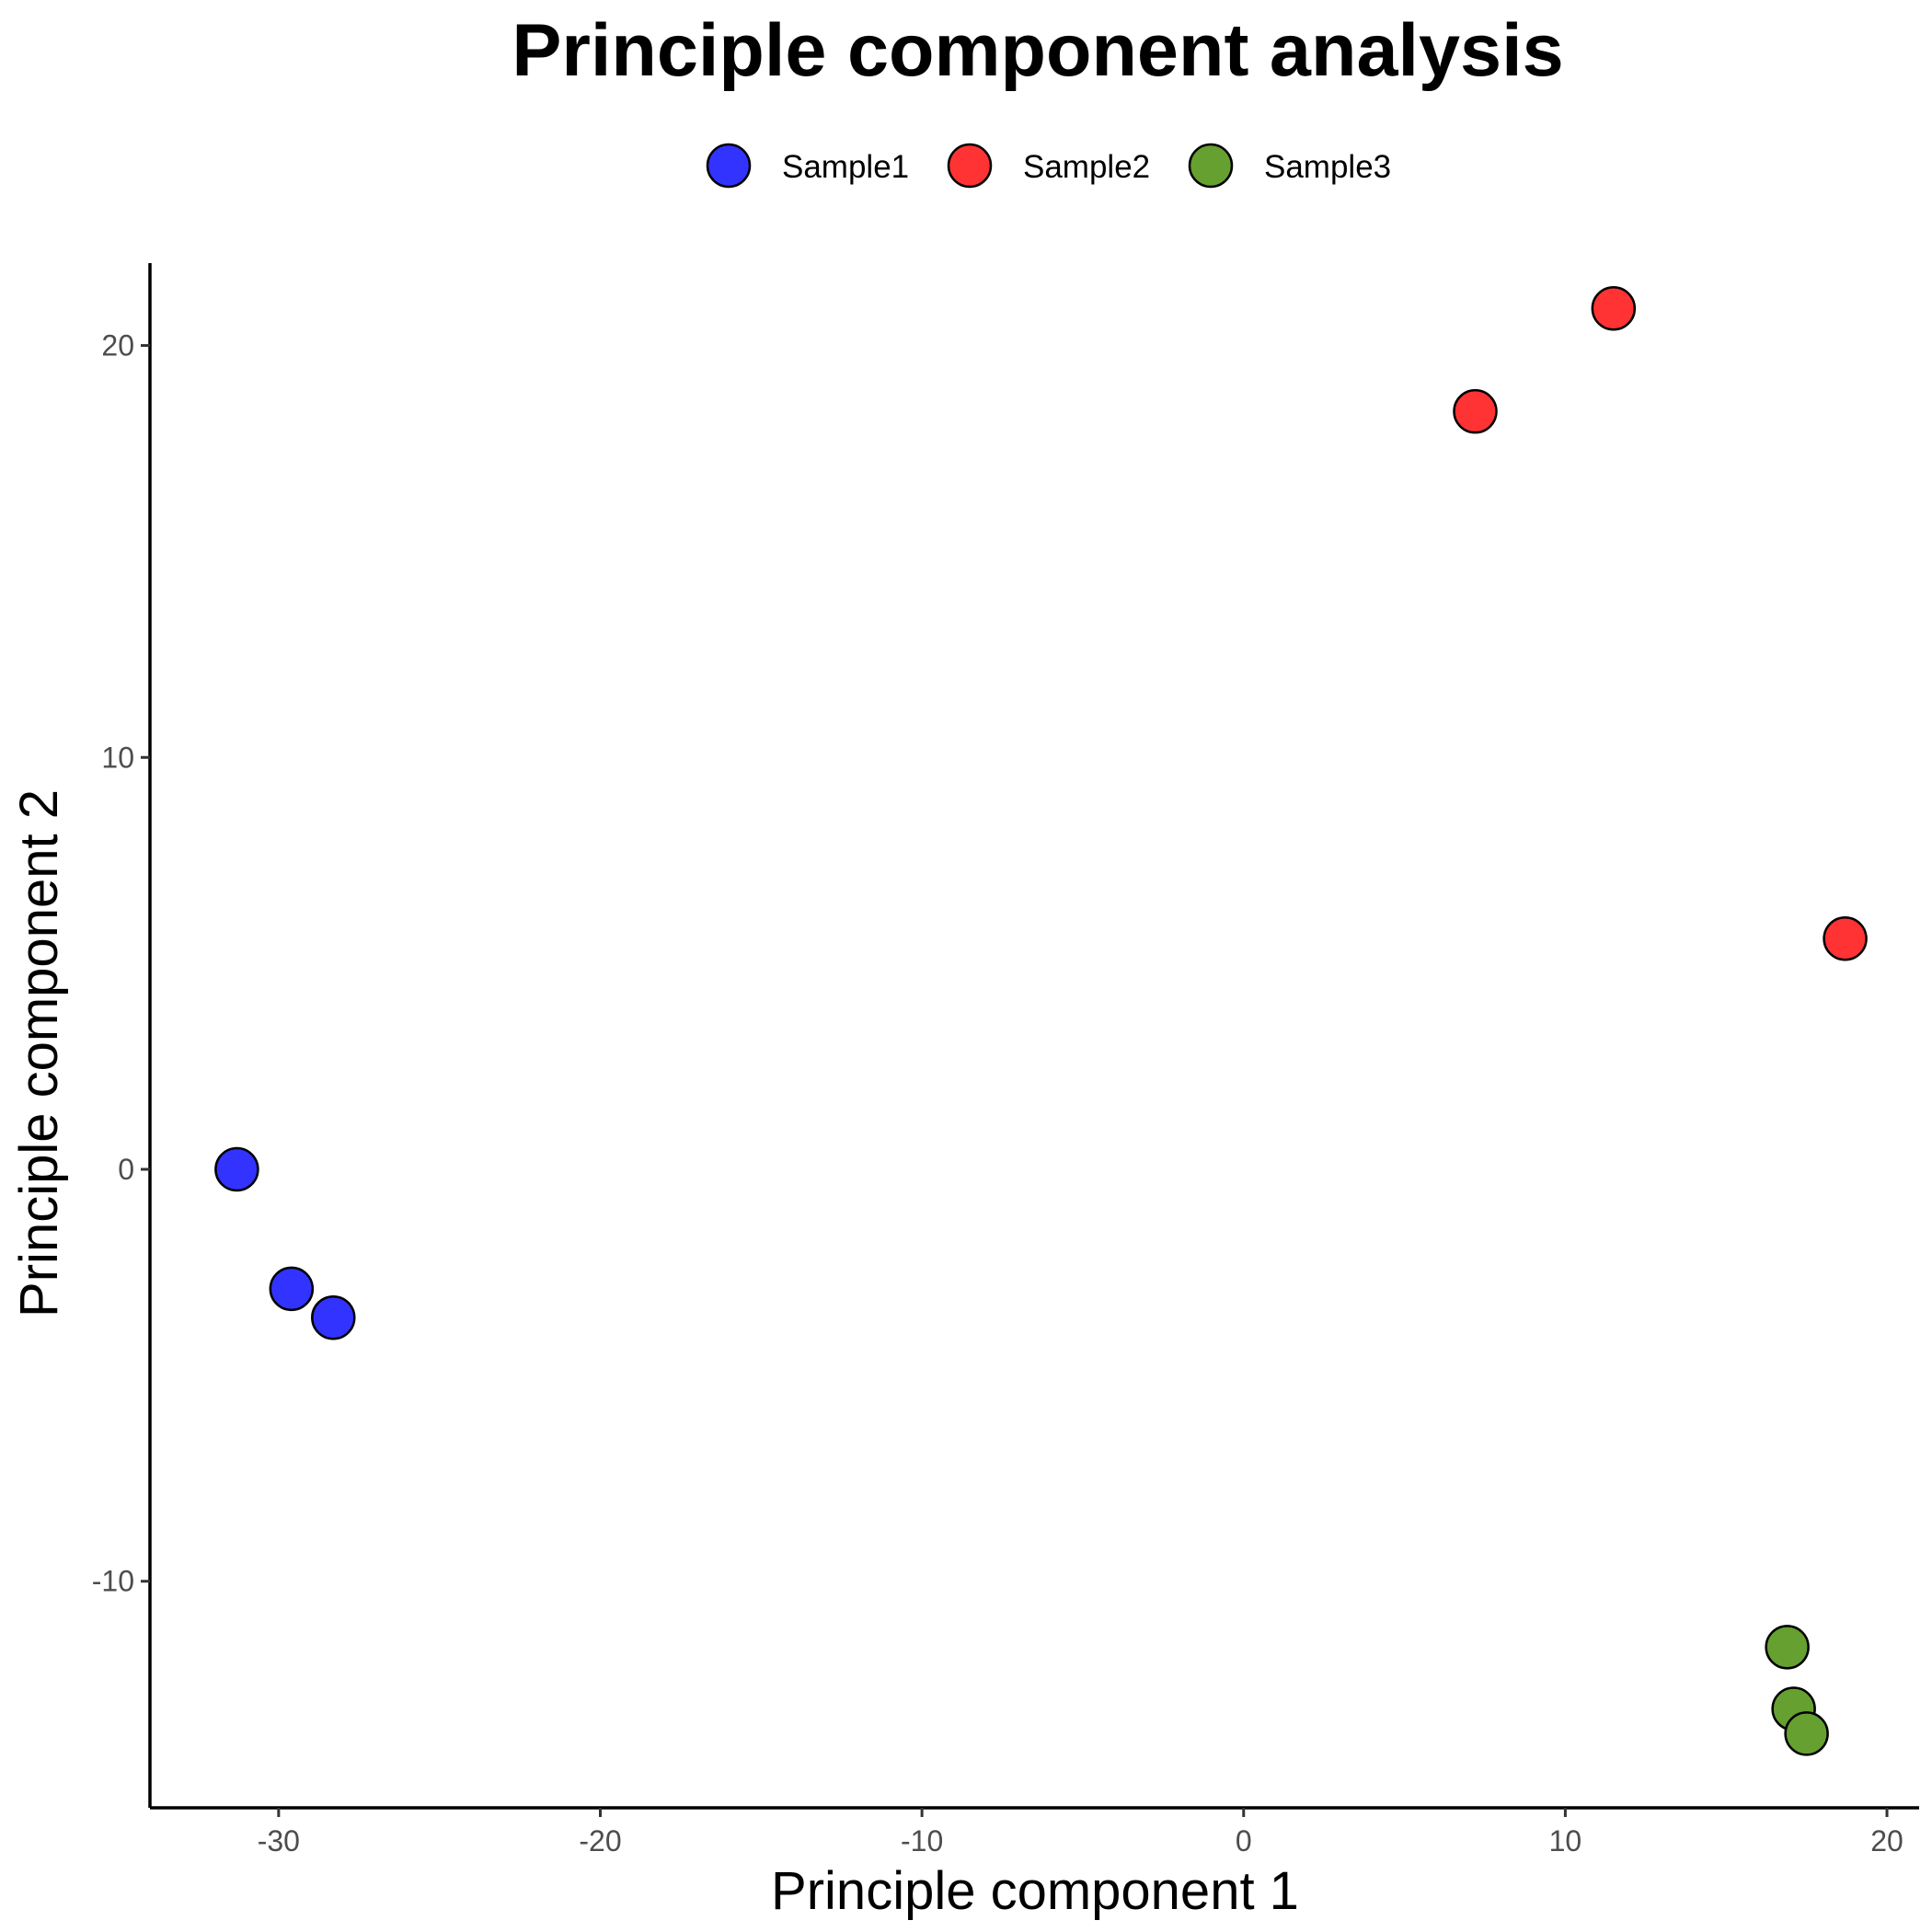  I want to click on x-tick-label: -20, so click(600, 1840).